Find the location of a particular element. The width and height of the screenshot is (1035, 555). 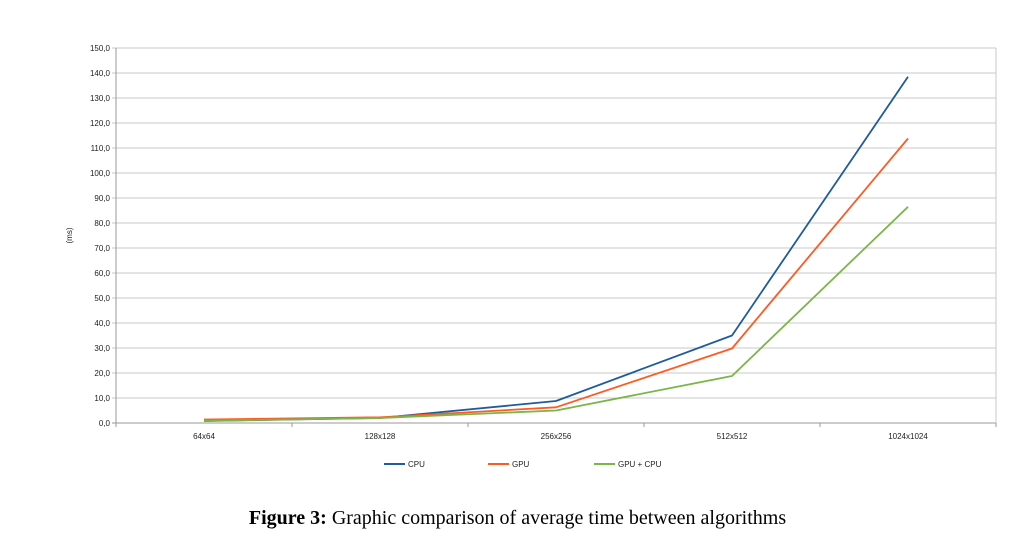

x-tick-label: 128x128 is located at coordinates (380, 436).